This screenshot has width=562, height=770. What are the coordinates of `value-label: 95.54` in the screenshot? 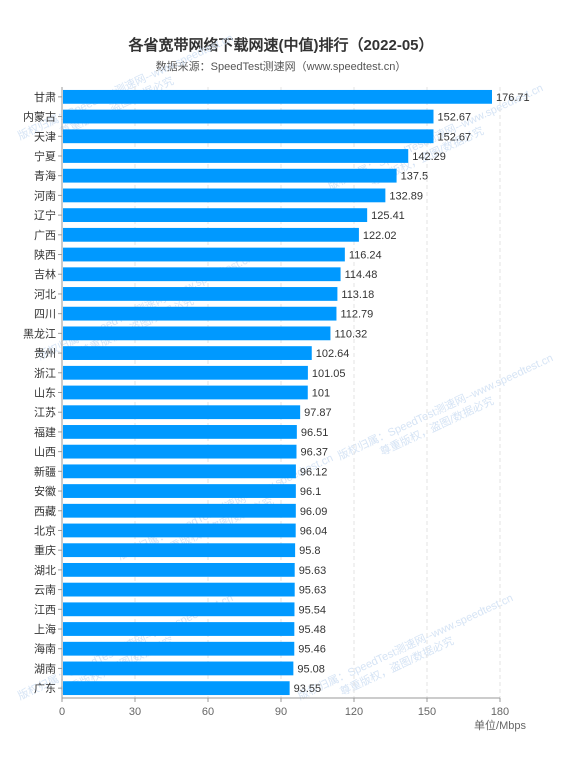 It's located at (312, 610).